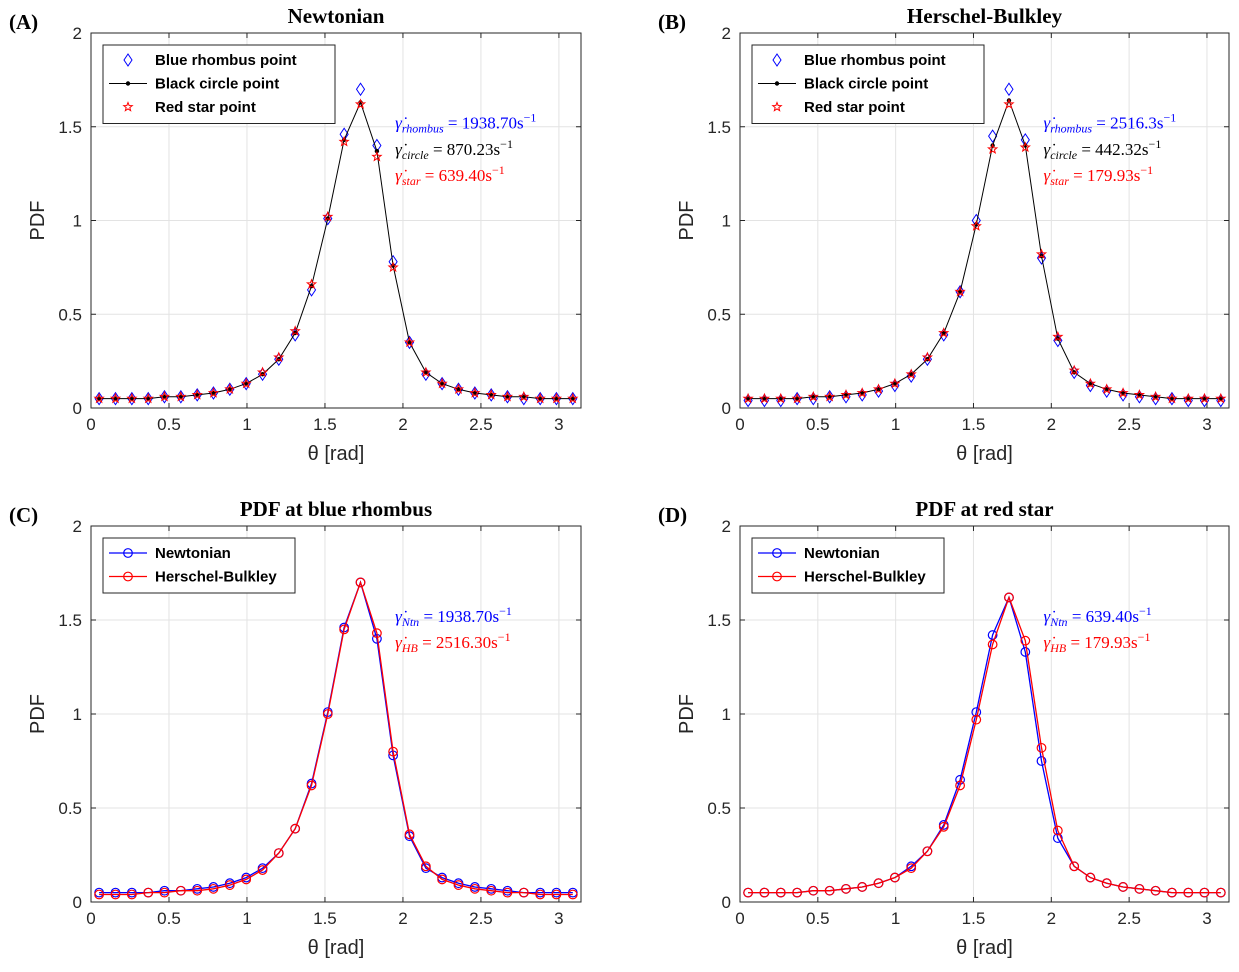  What do you see at coordinates (199, 565) in the screenshot?
I see `legend: Newtonian Herschel-Bulkley` at bounding box center [199, 565].